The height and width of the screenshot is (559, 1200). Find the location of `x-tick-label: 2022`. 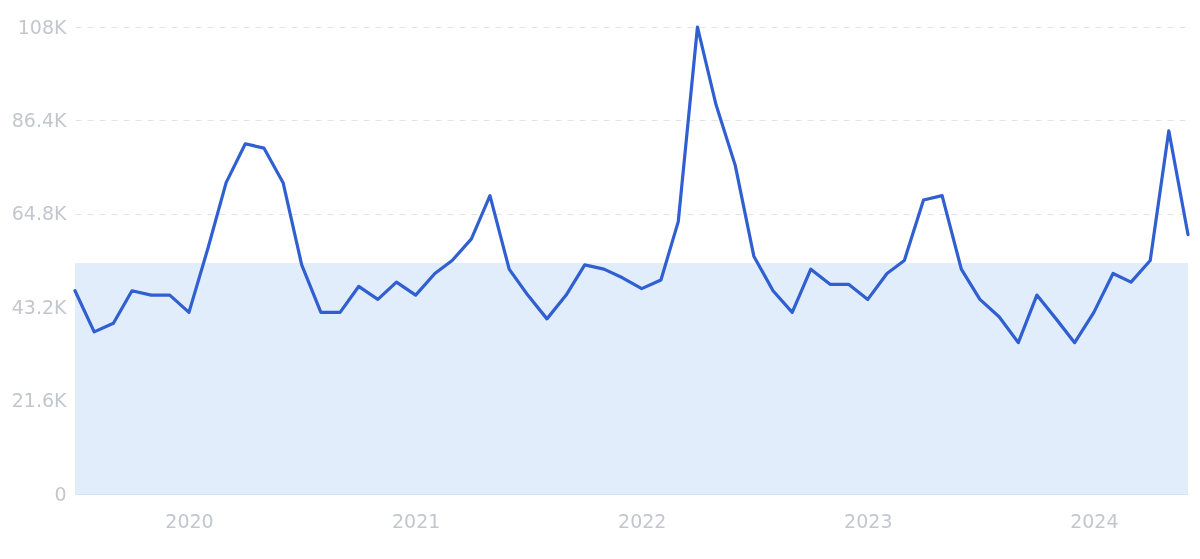

x-tick-label: 2022 is located at coordinates (642, 520).